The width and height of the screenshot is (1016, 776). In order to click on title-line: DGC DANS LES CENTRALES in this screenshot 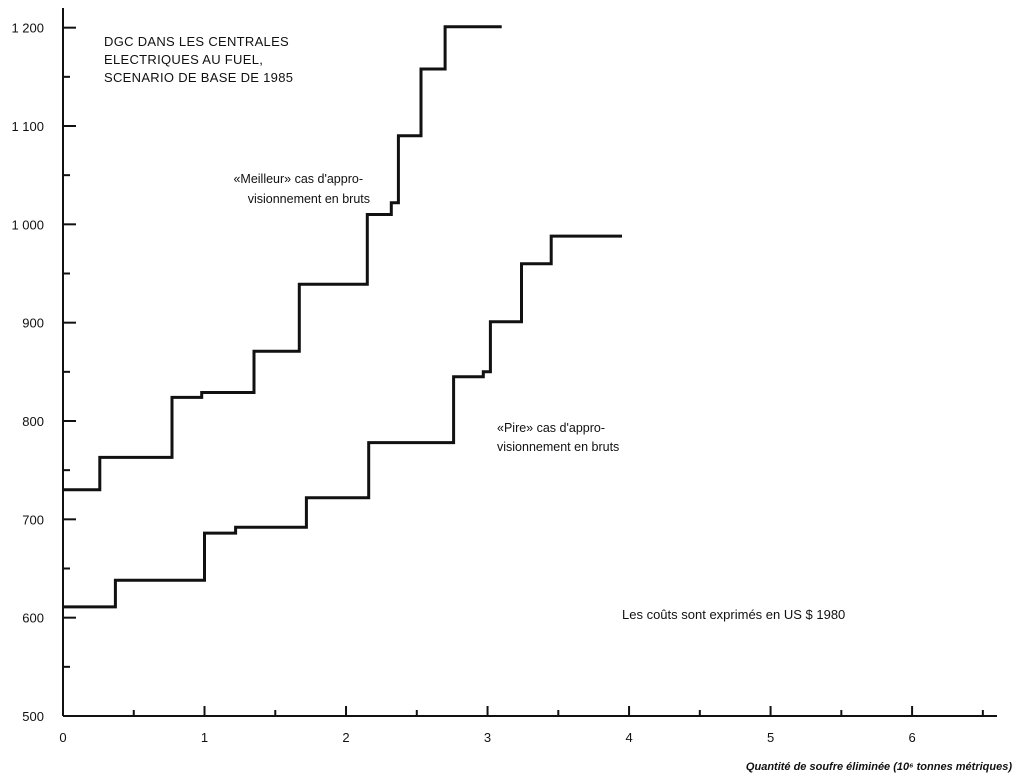, I will do `click(196, 41)`.